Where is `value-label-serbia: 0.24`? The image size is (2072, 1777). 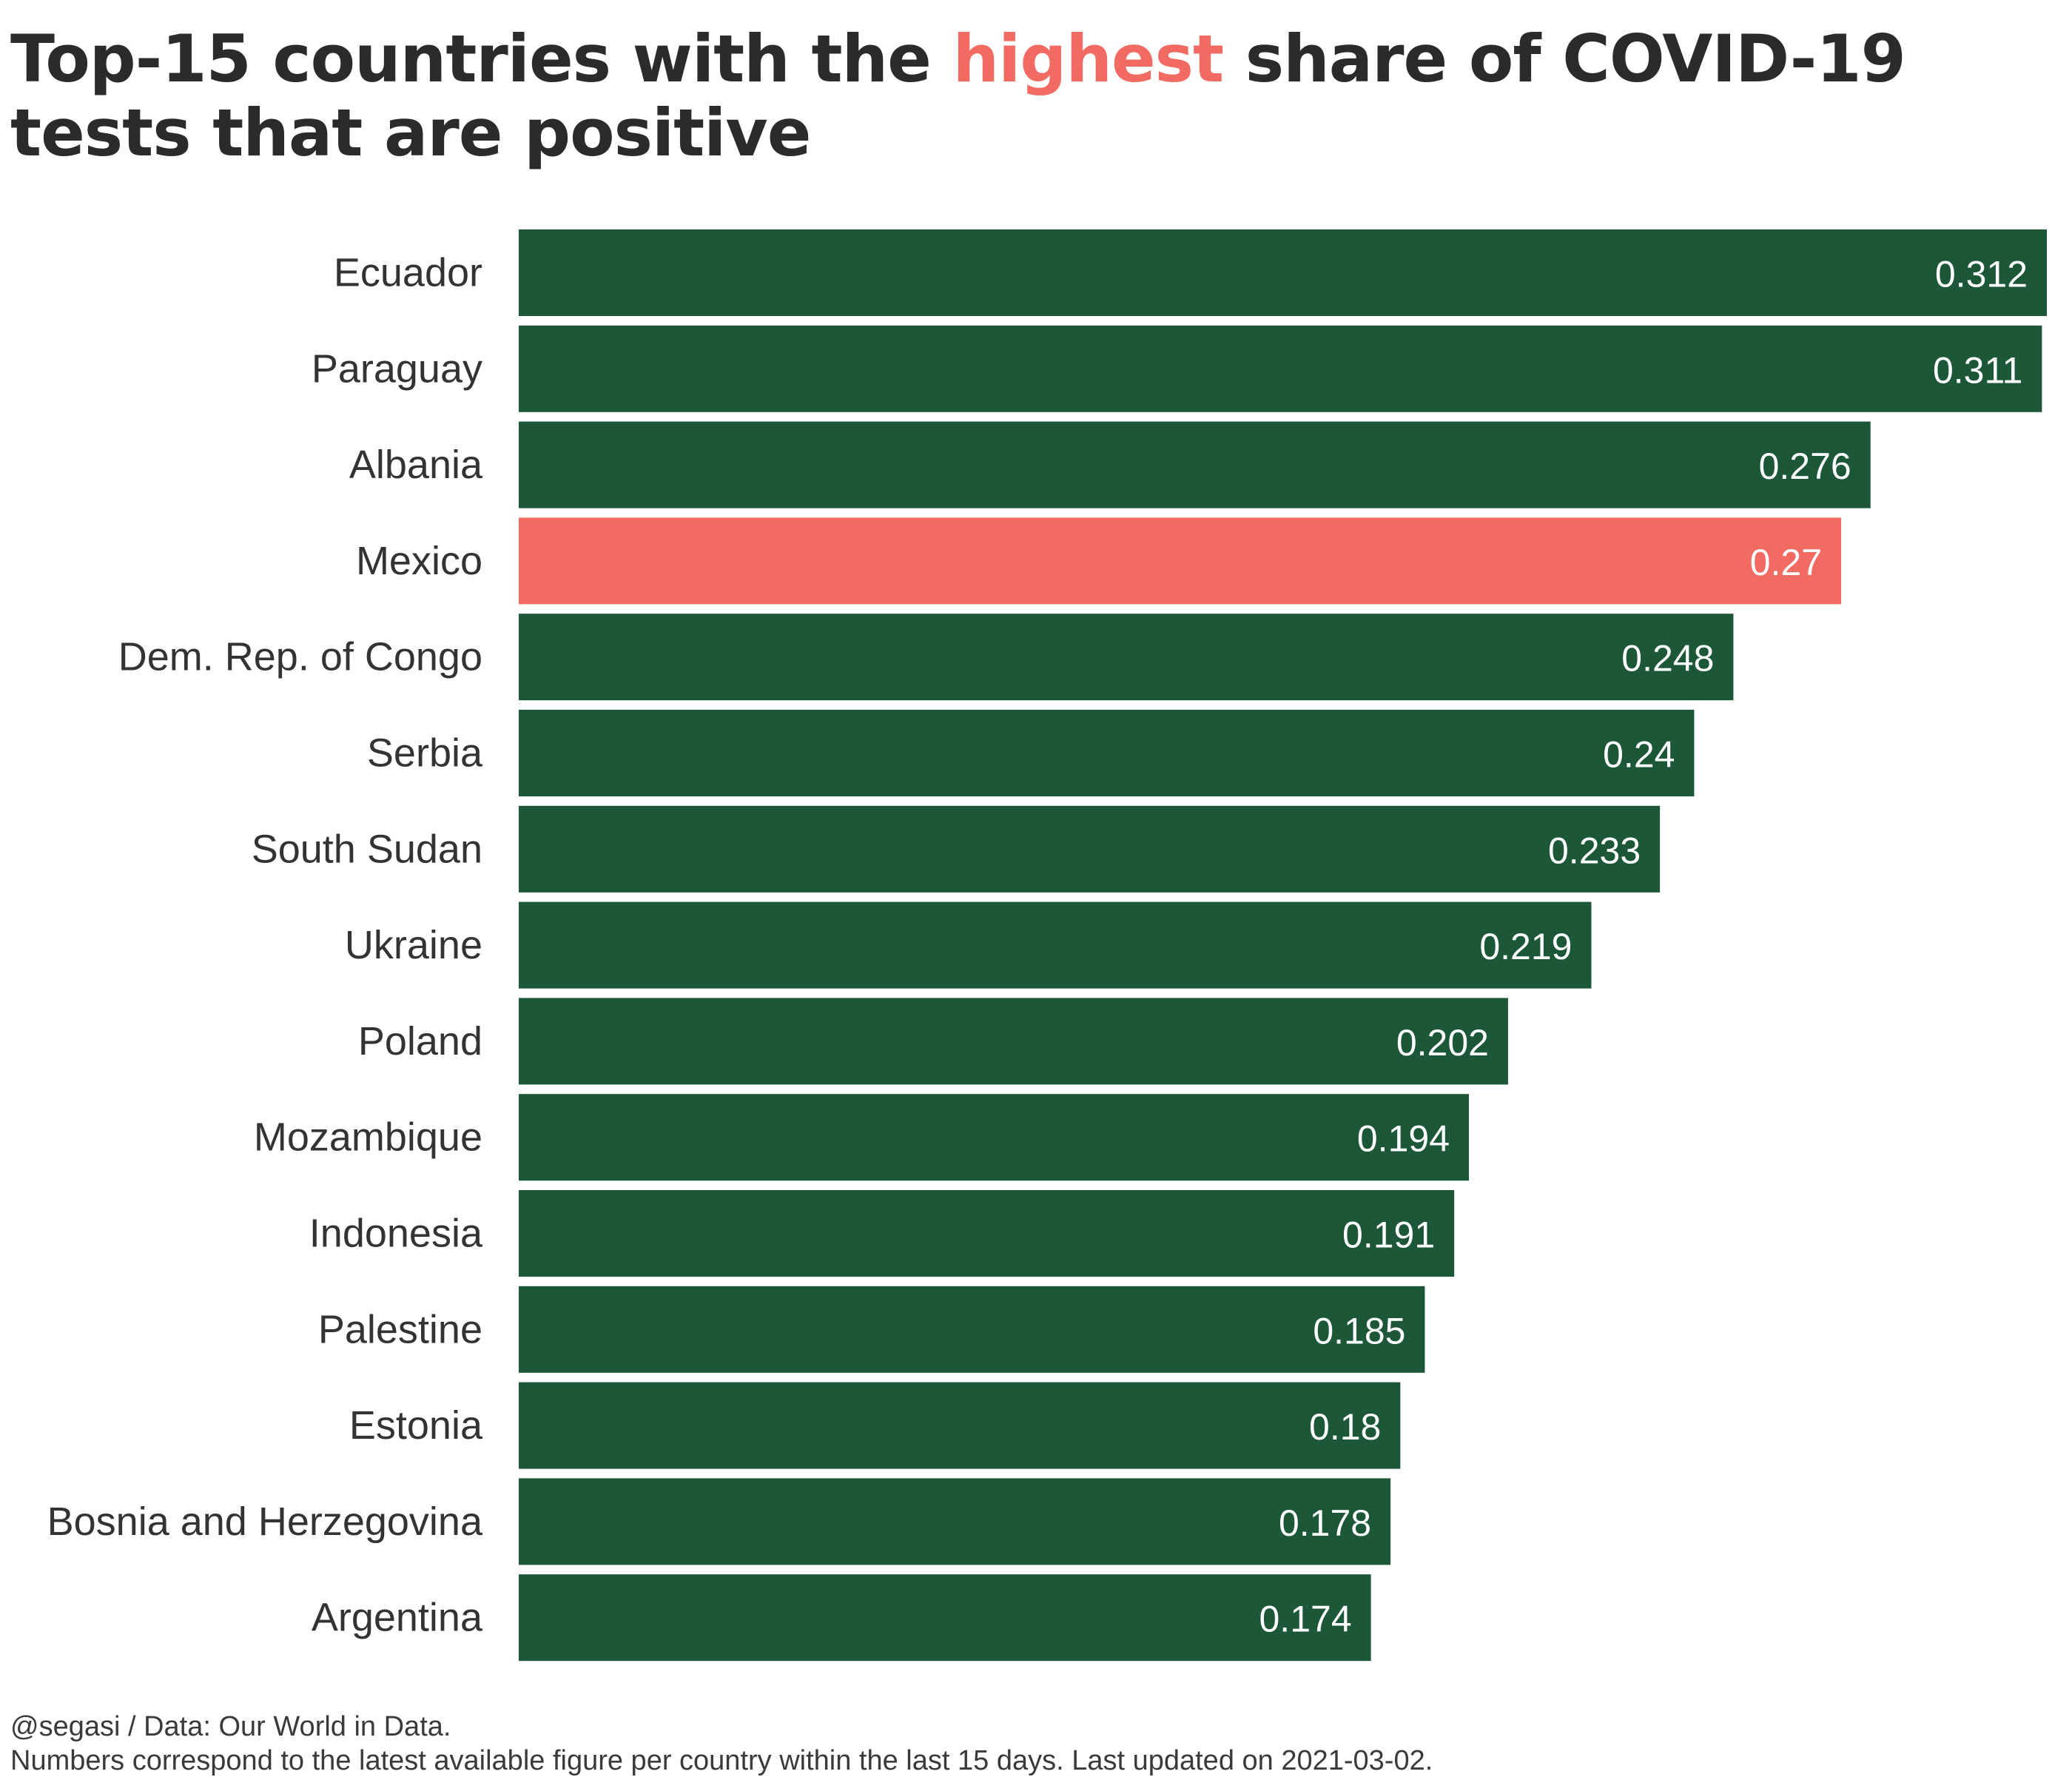
value-label-serbia: 0.24 is located at coordinates (1639, 755).